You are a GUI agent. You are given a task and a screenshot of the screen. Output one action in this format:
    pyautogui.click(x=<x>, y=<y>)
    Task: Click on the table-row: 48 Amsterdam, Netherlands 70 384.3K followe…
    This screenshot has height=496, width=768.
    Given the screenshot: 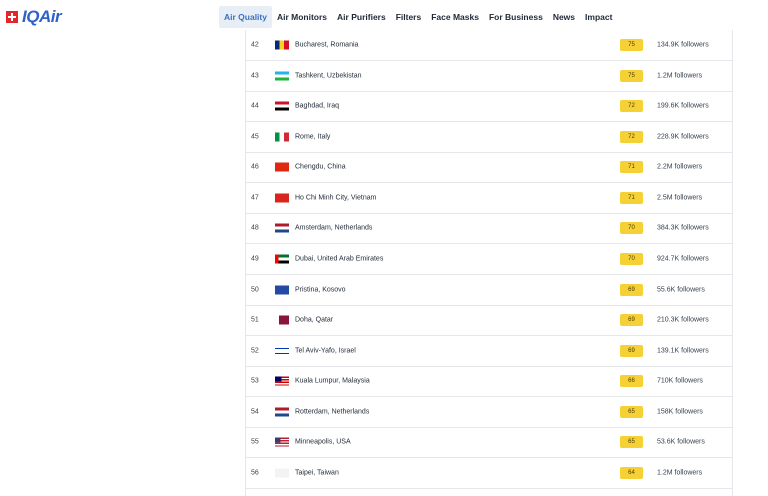 What is the action you would take?
    pyautogui.click(x=489, y=229)
    